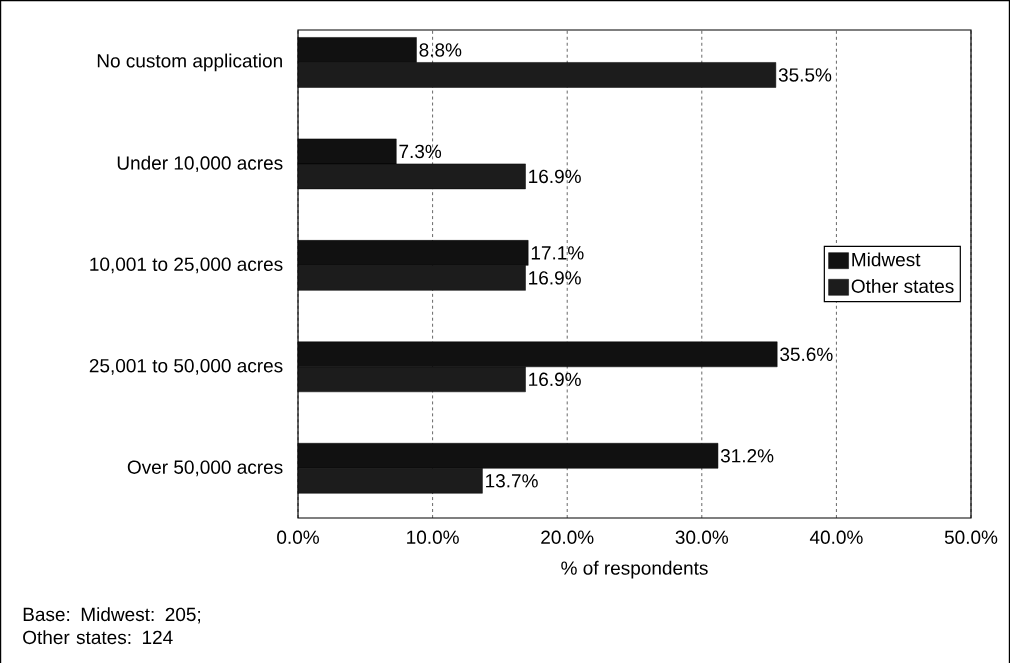  Describe the element at coordinates (189, 62) in the screenshot. I see `y-tick-label: No custom application` at that location.